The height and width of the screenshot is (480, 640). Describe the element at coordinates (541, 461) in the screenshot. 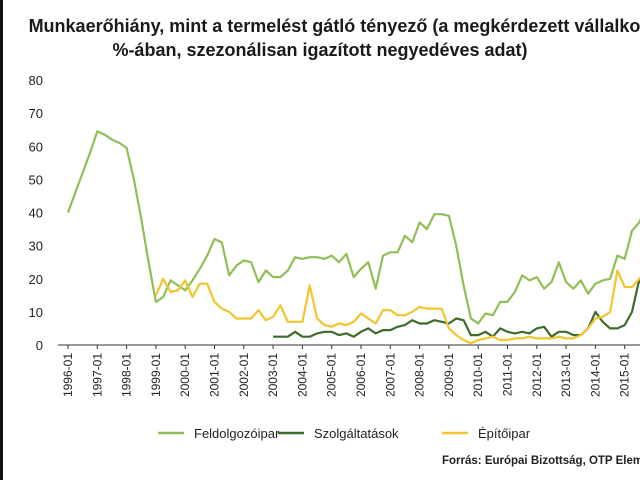

I see `source-note: Forrás: Európai Bizottság, OTP Elemzés` at that location.